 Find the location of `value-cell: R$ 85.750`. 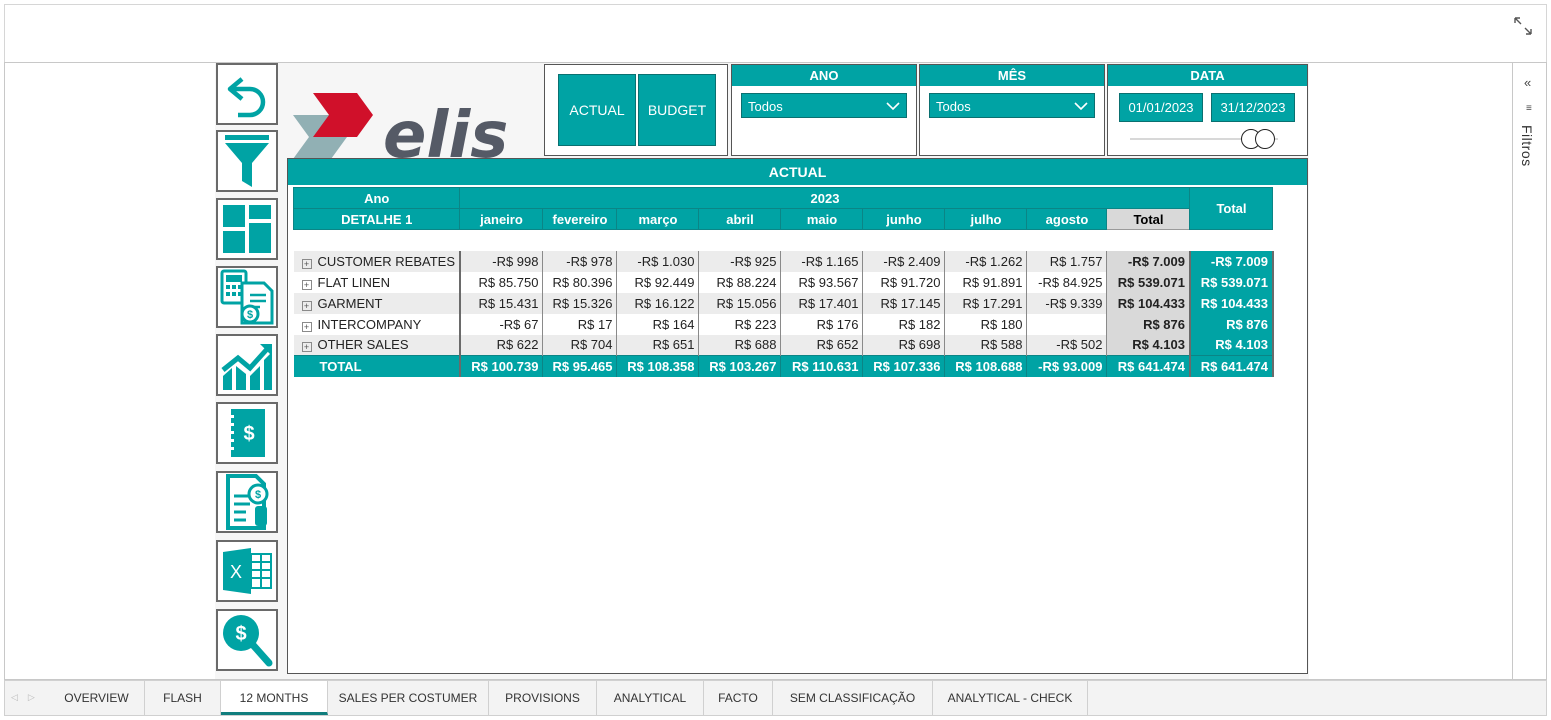

value-cell: R$ 85.750 is located at coordinates (501, 282).